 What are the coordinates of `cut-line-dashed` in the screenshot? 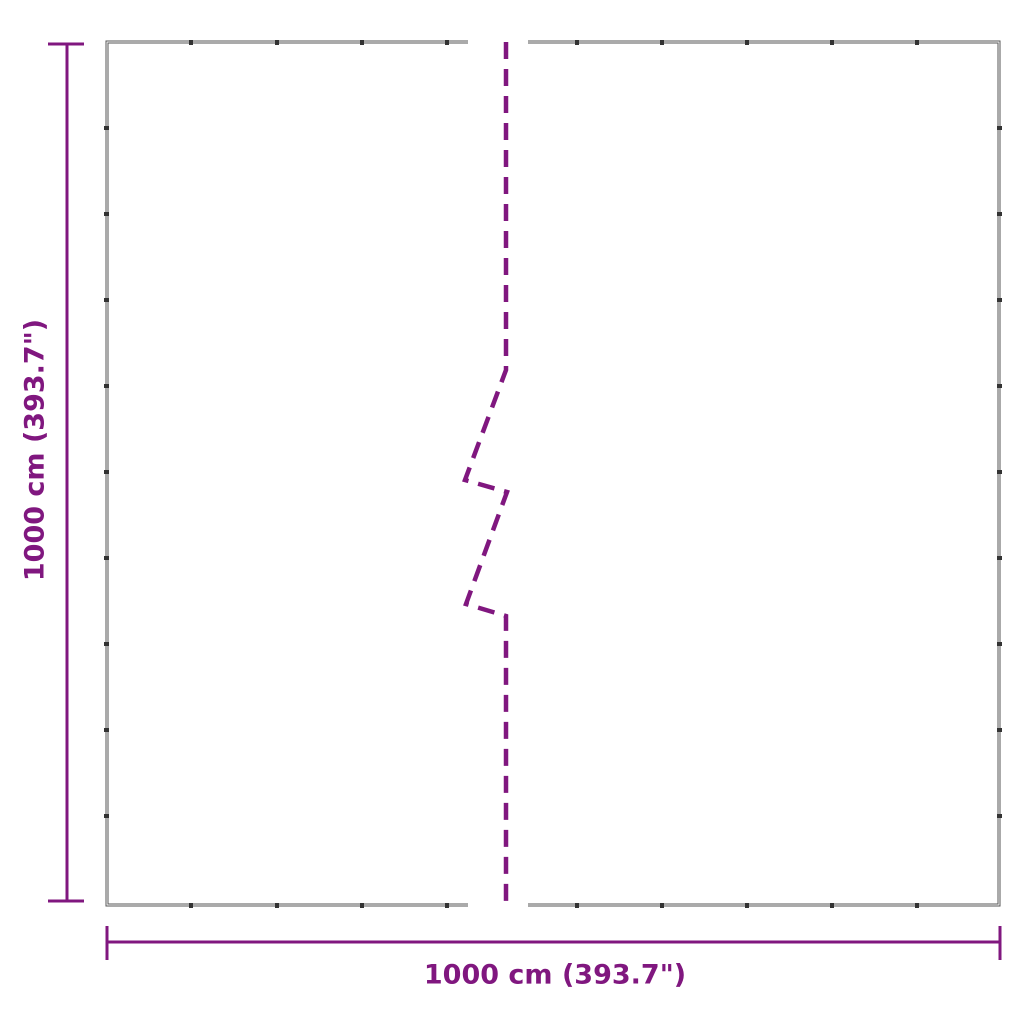 It's located at (486, 473).